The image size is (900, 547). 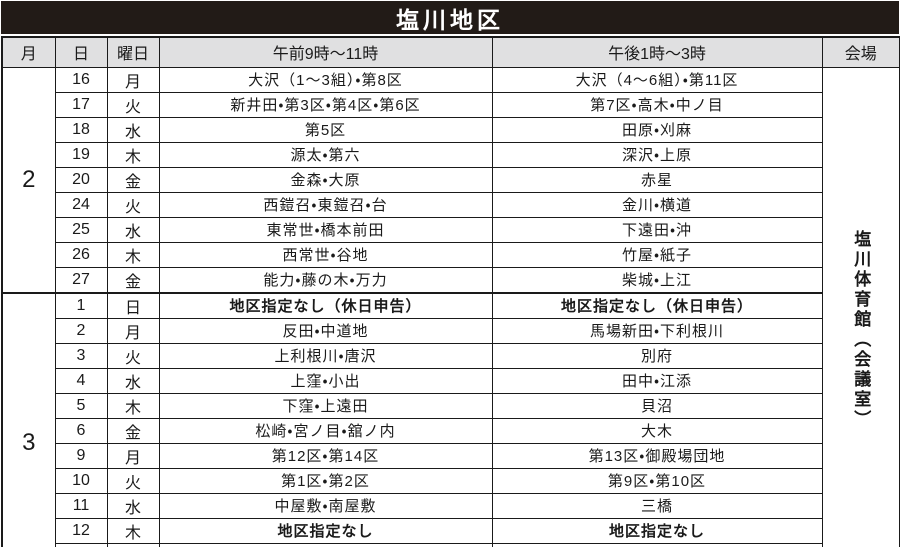 I want to click on day-cell: 26, so click(x=81, y=254).